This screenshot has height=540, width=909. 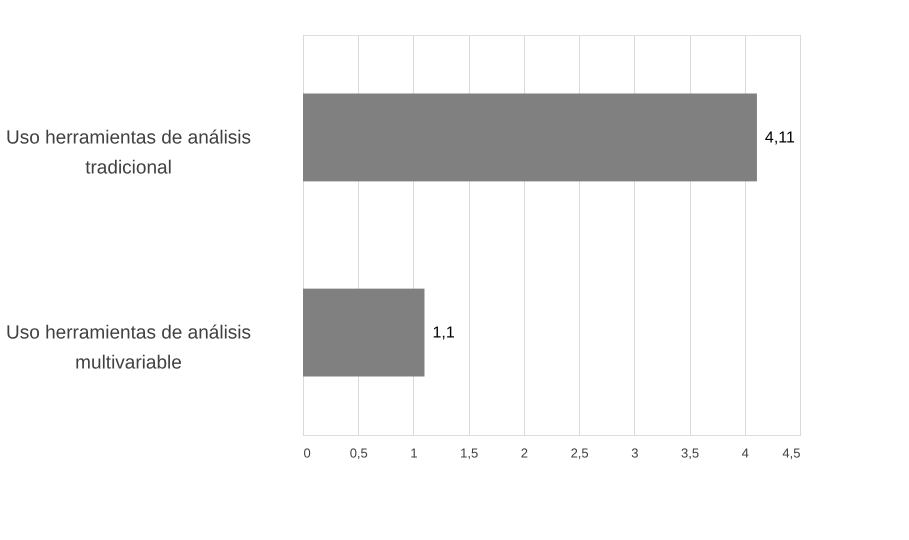 What do you see at coordinates (779, 137) in the screenshot?
I see `data-label: 4,11` at bounding box center [779, 137].